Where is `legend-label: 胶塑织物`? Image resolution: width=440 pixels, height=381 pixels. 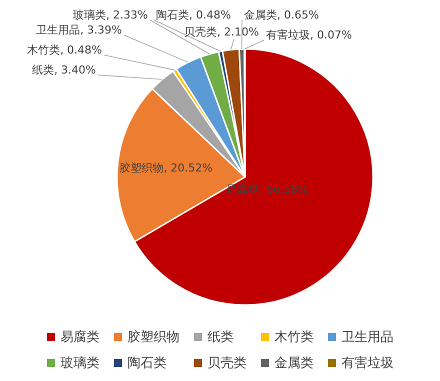
legend-label: 胶塑织物 is located at coordinates (154, 337).